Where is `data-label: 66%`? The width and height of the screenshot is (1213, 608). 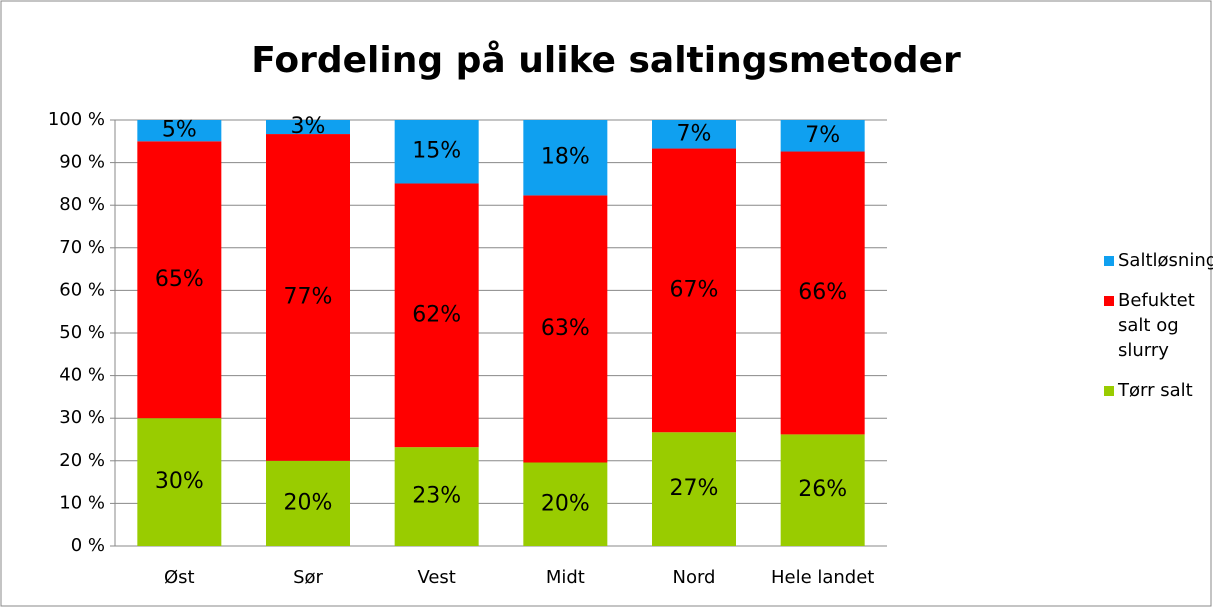 data-label: 66% is located at coordinates (822, 292).